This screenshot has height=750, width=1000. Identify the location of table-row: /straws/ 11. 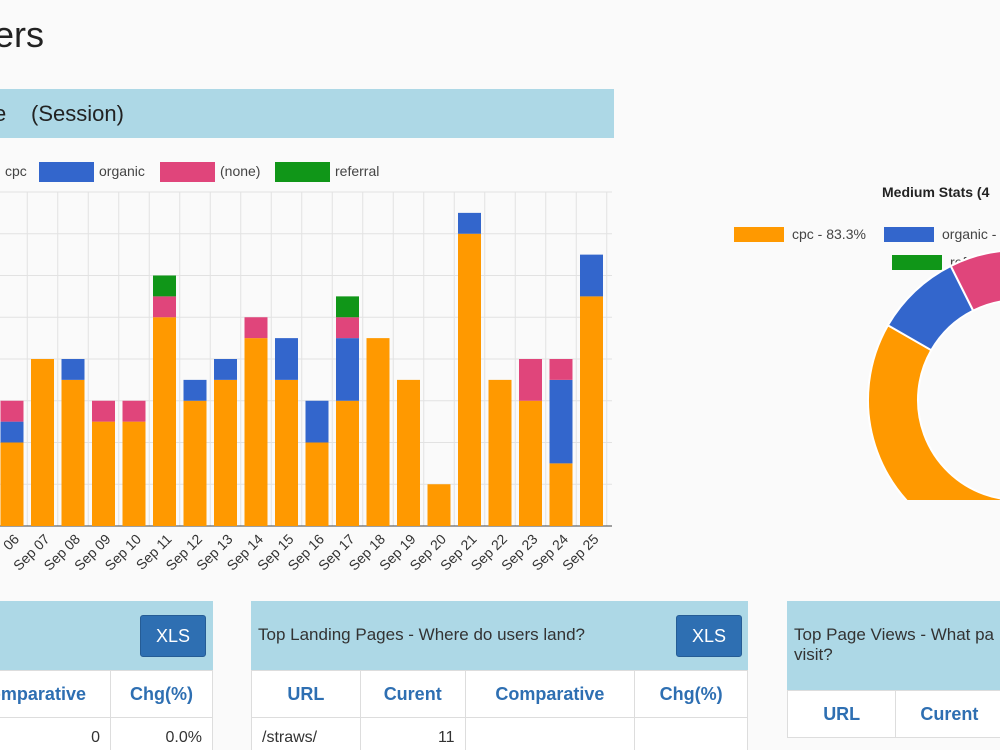
(499, 733).